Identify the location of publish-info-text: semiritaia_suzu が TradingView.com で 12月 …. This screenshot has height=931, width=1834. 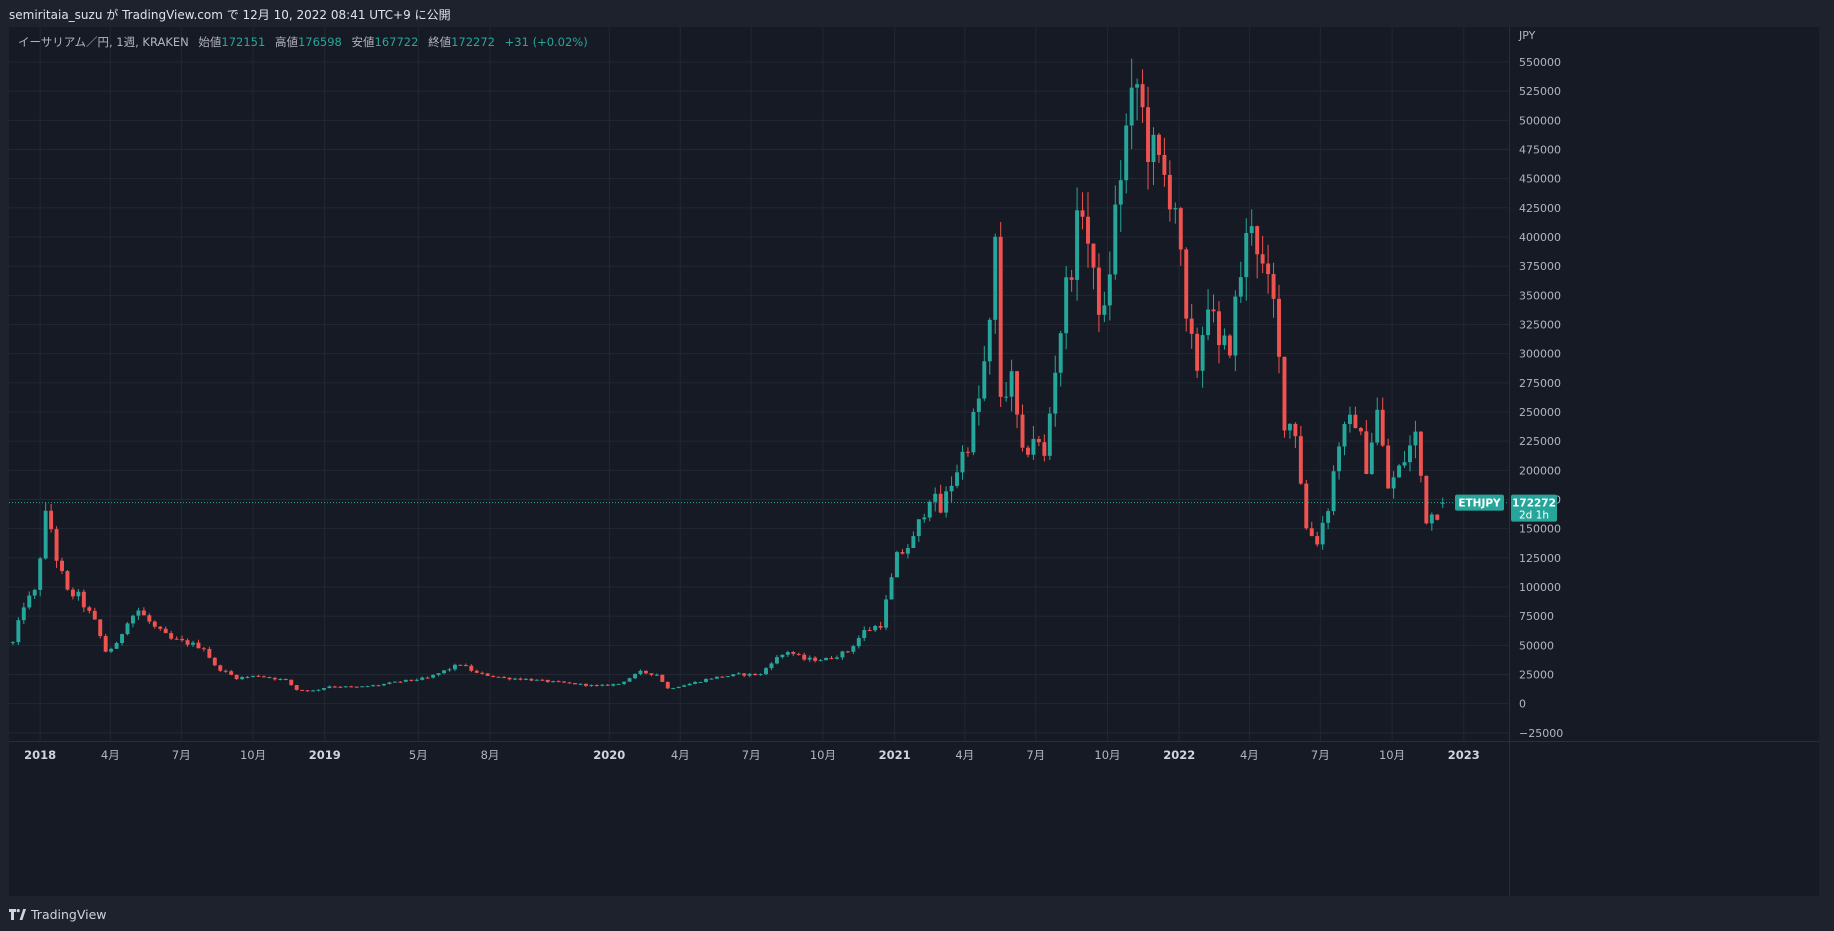
(230, 15).